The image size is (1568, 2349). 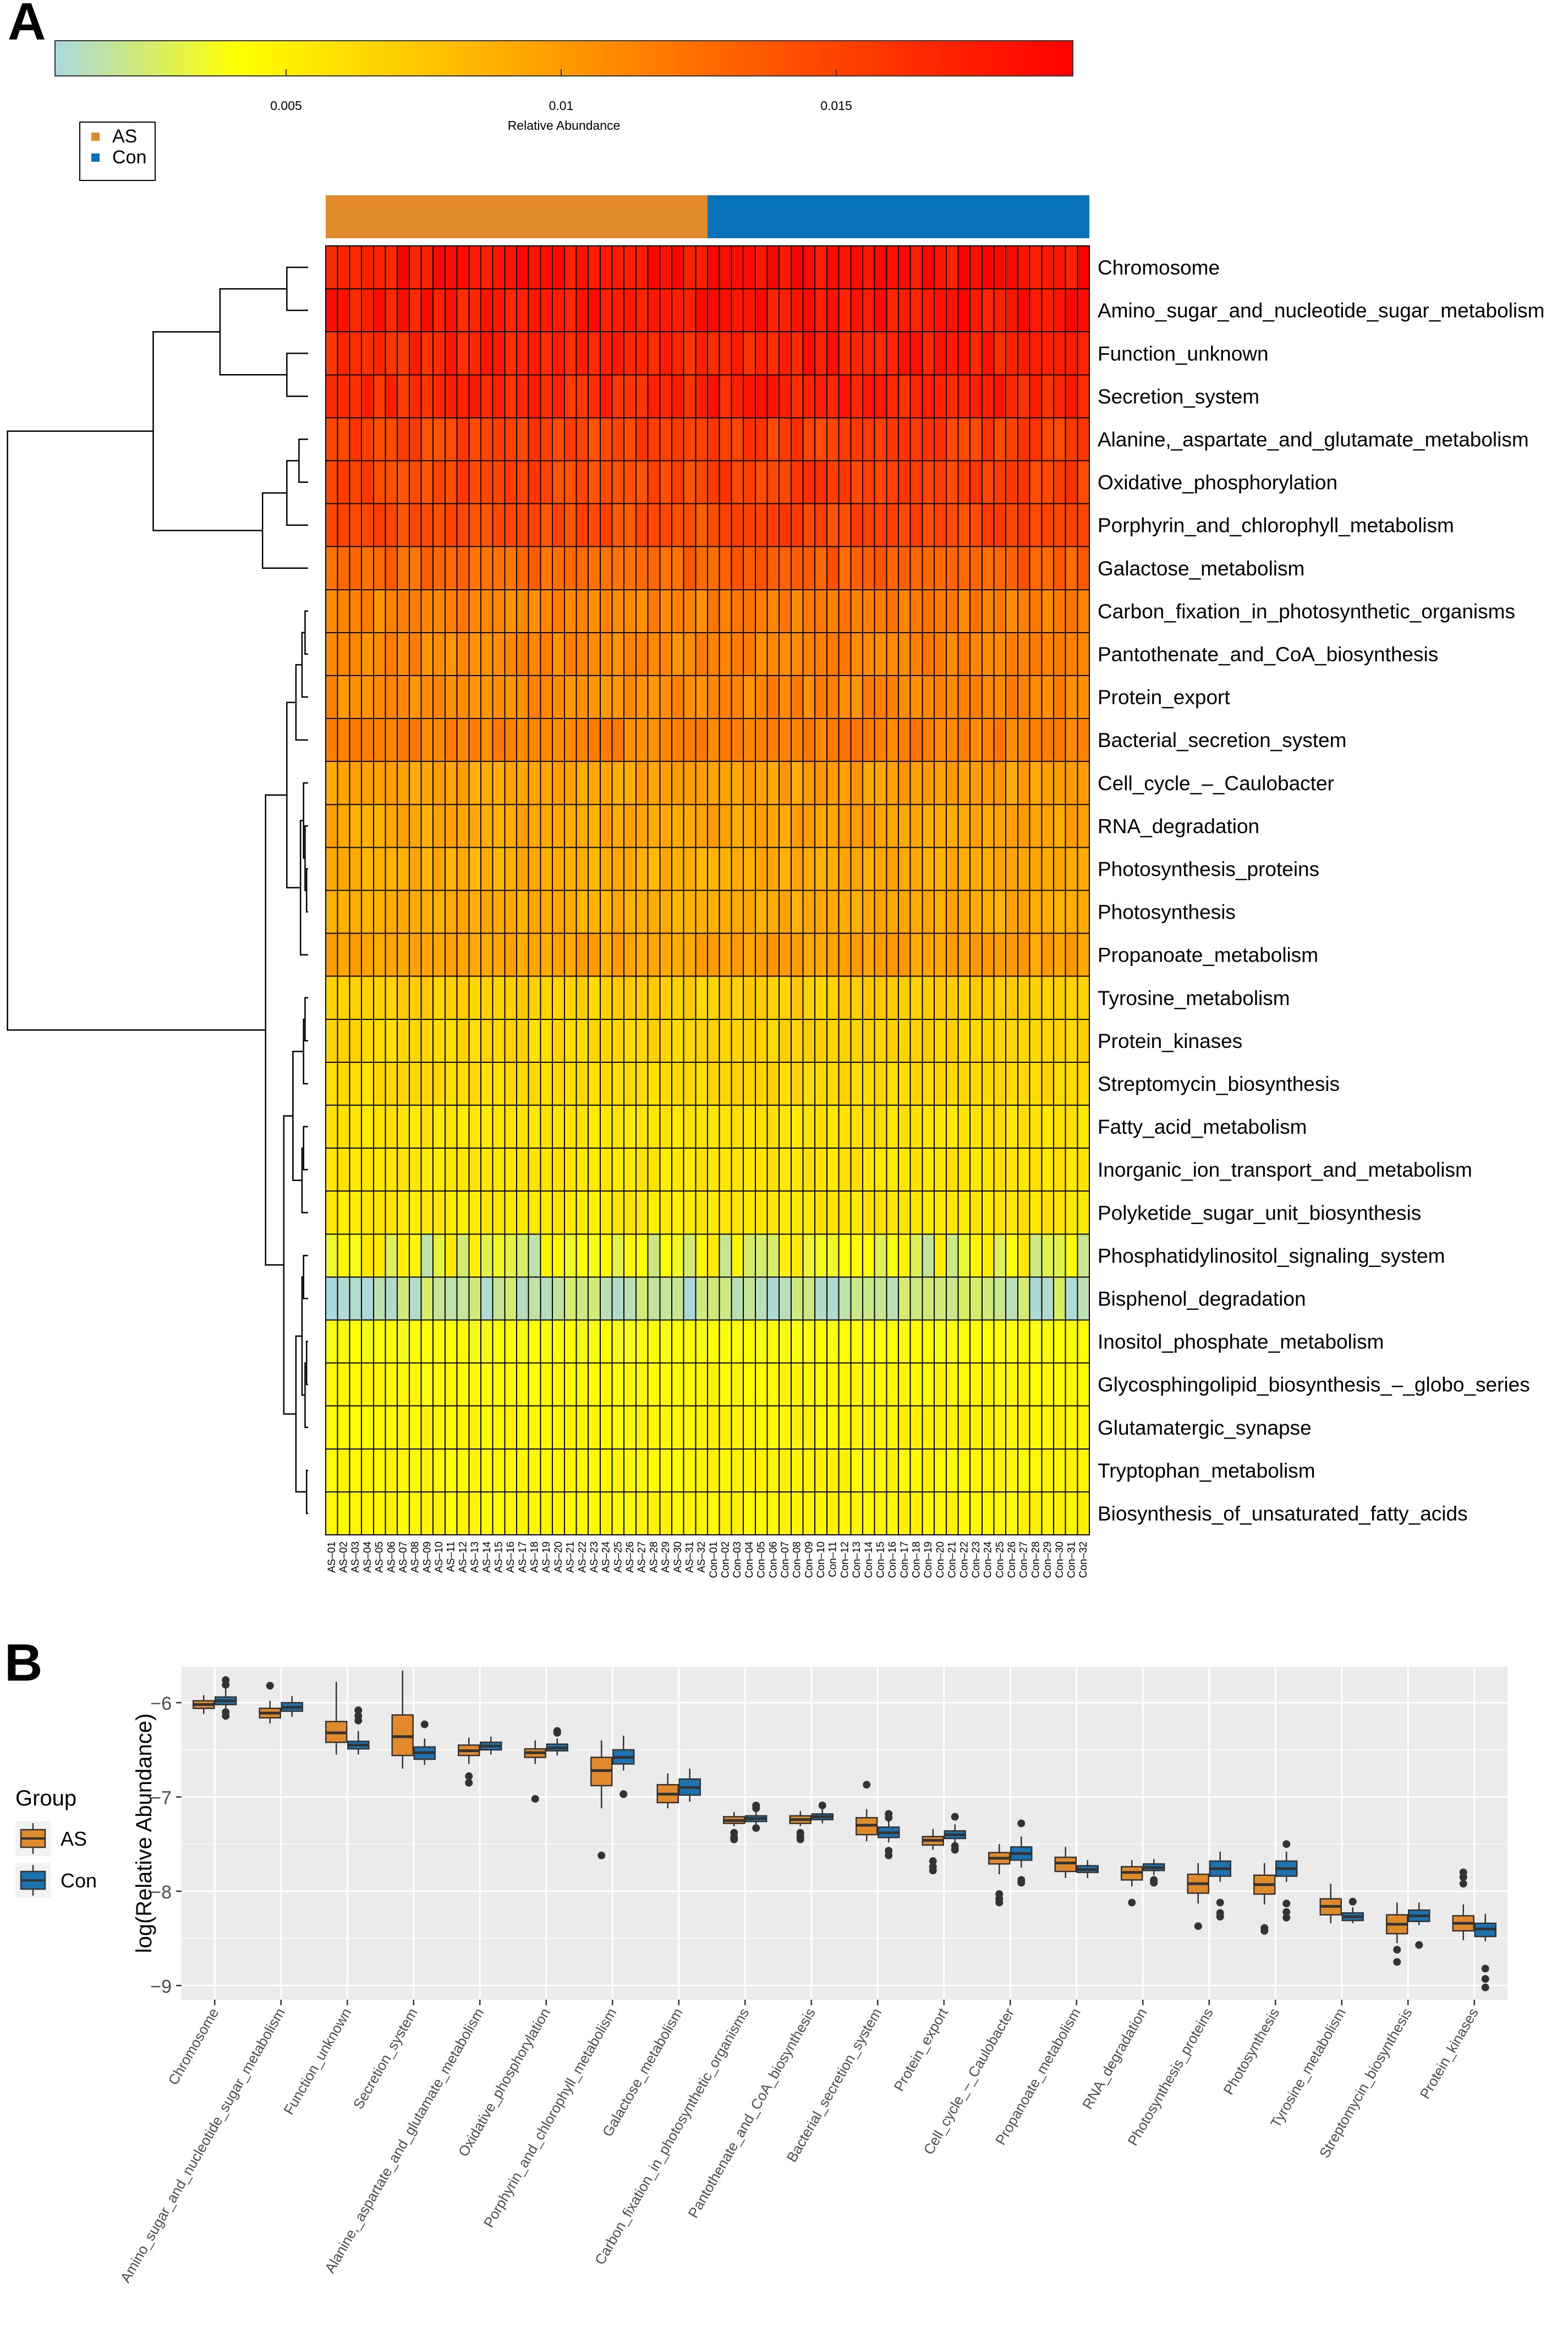 I want to click on column-label: Con–18, so click(x=917, y=1559).